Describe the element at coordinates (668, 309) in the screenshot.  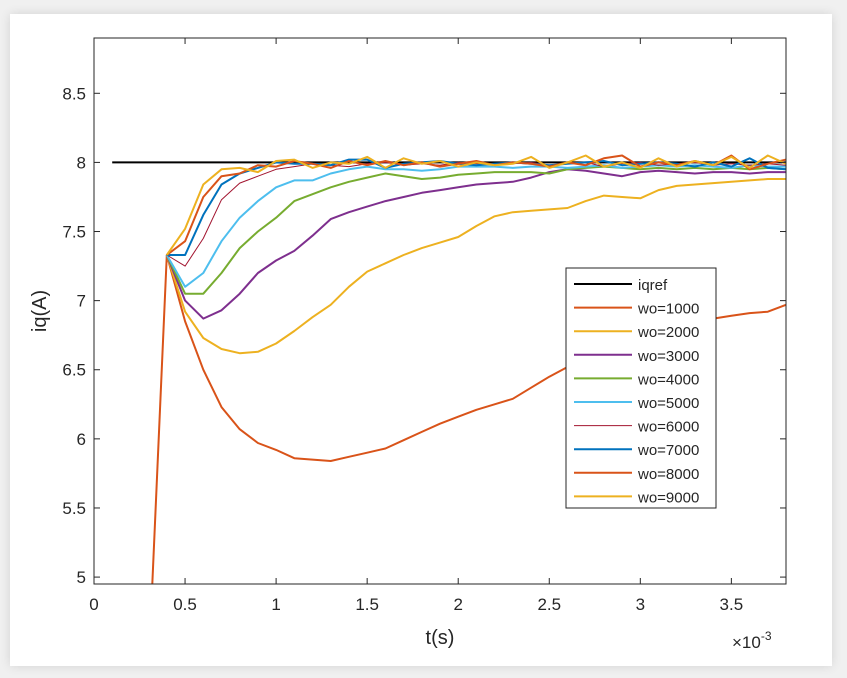
I see `legend-label: wo=1000` at that location.